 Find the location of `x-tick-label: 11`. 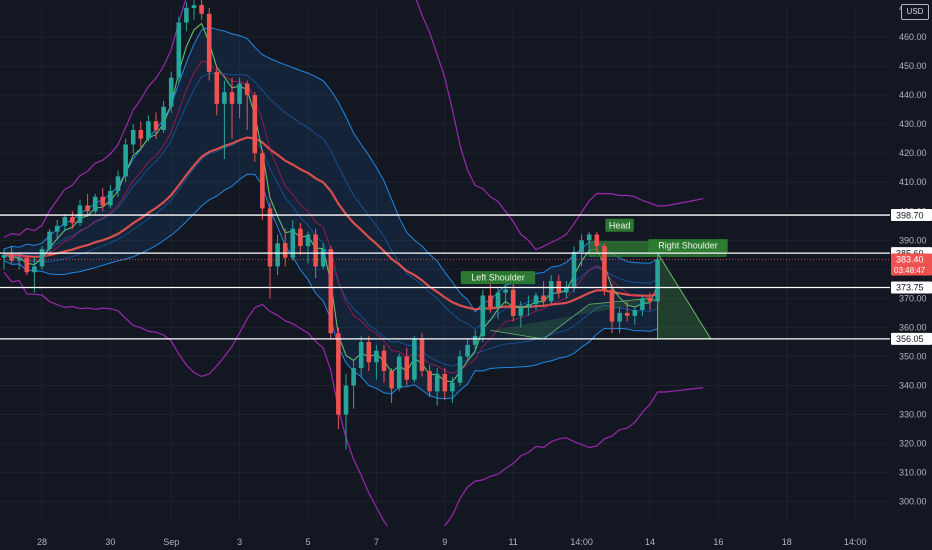

x-tick-label: 11 is located at coordinates (513, 542).